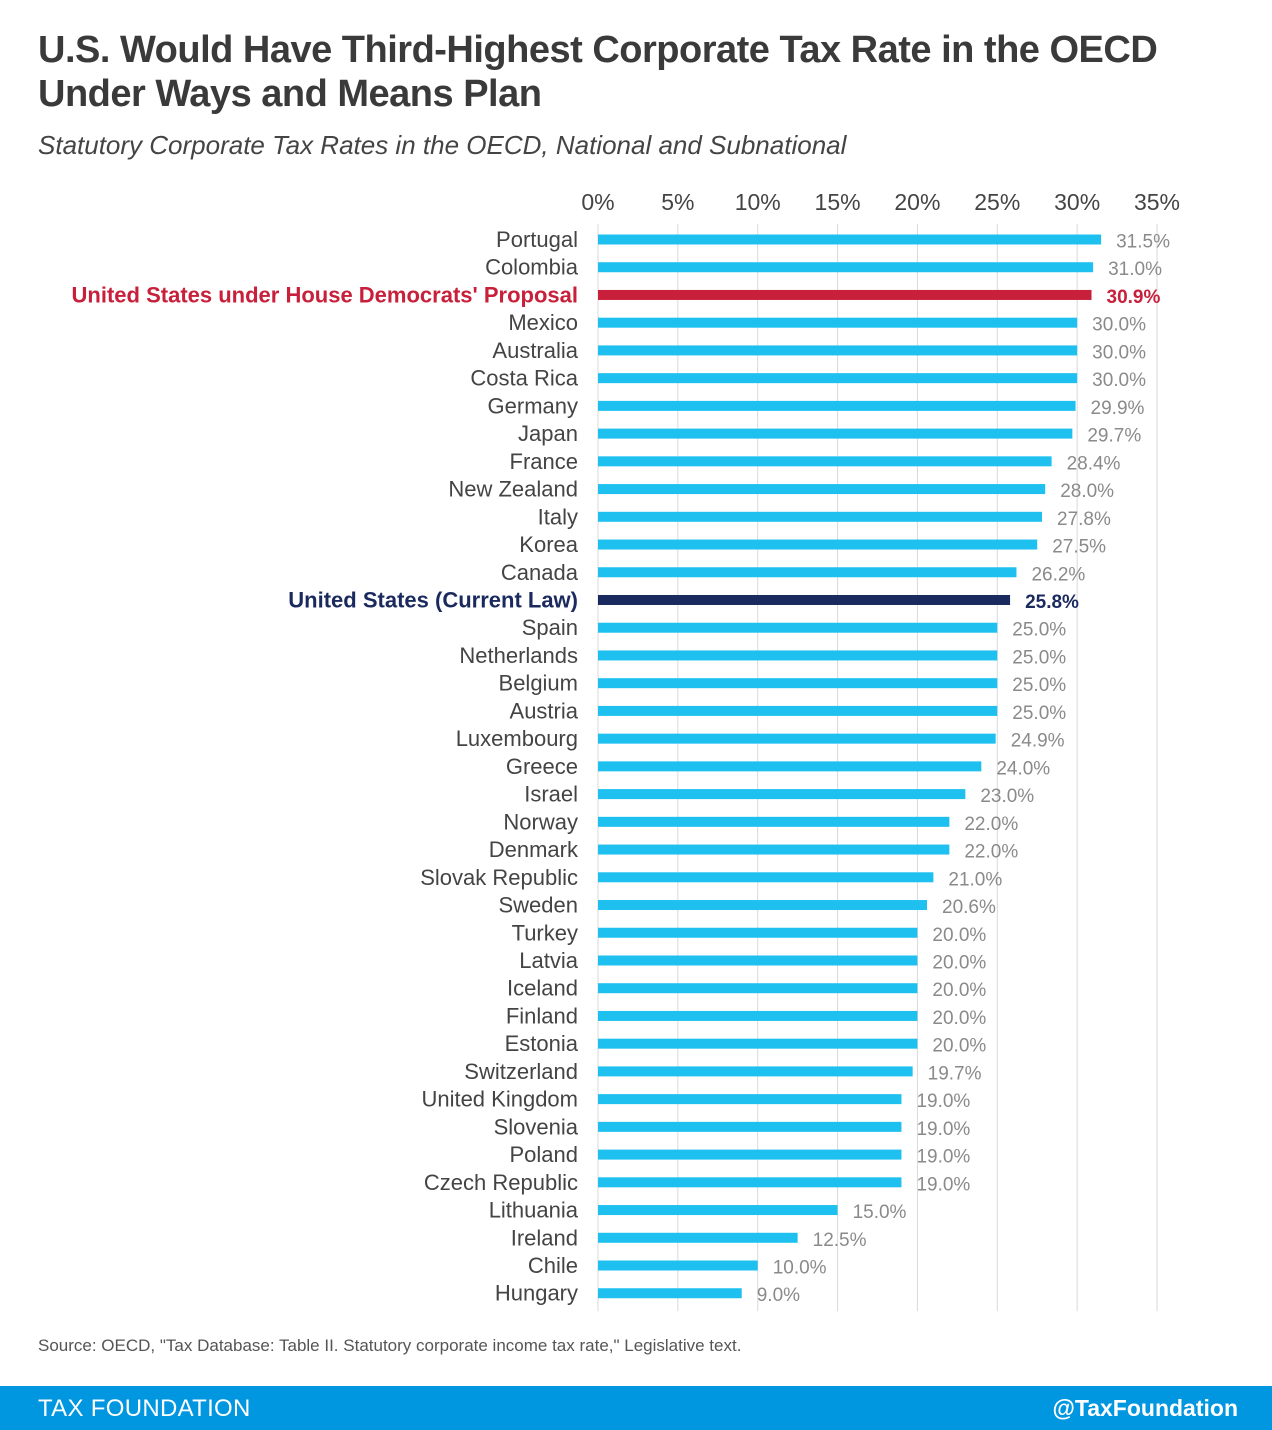  Describe the element at coordinates (501, 1182) in the screenshot. I see `category-label: Czech Republic` at that location.